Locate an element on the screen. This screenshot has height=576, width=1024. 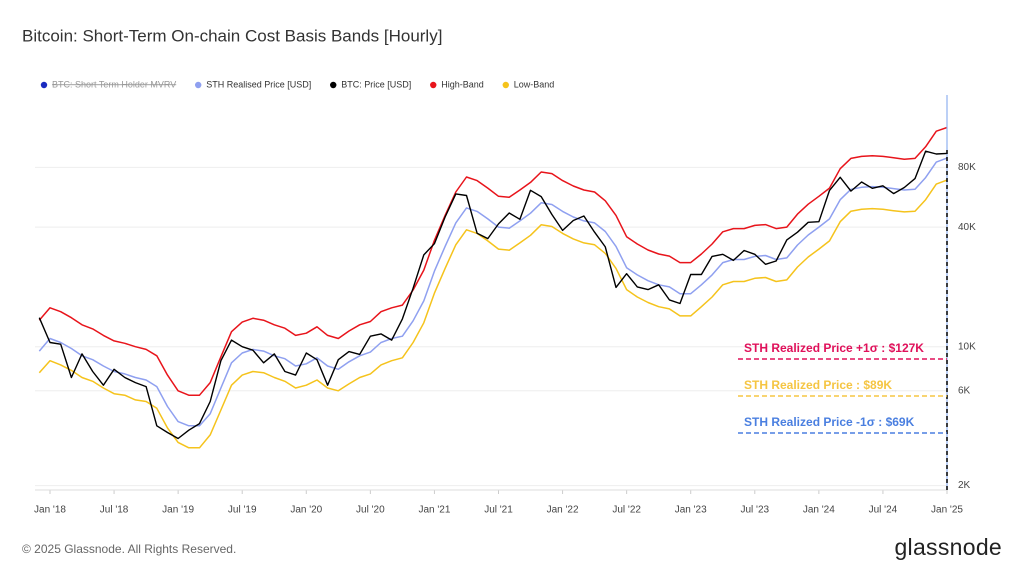
x-tick-label: Jul '23 is located at coordinates (754, 510).